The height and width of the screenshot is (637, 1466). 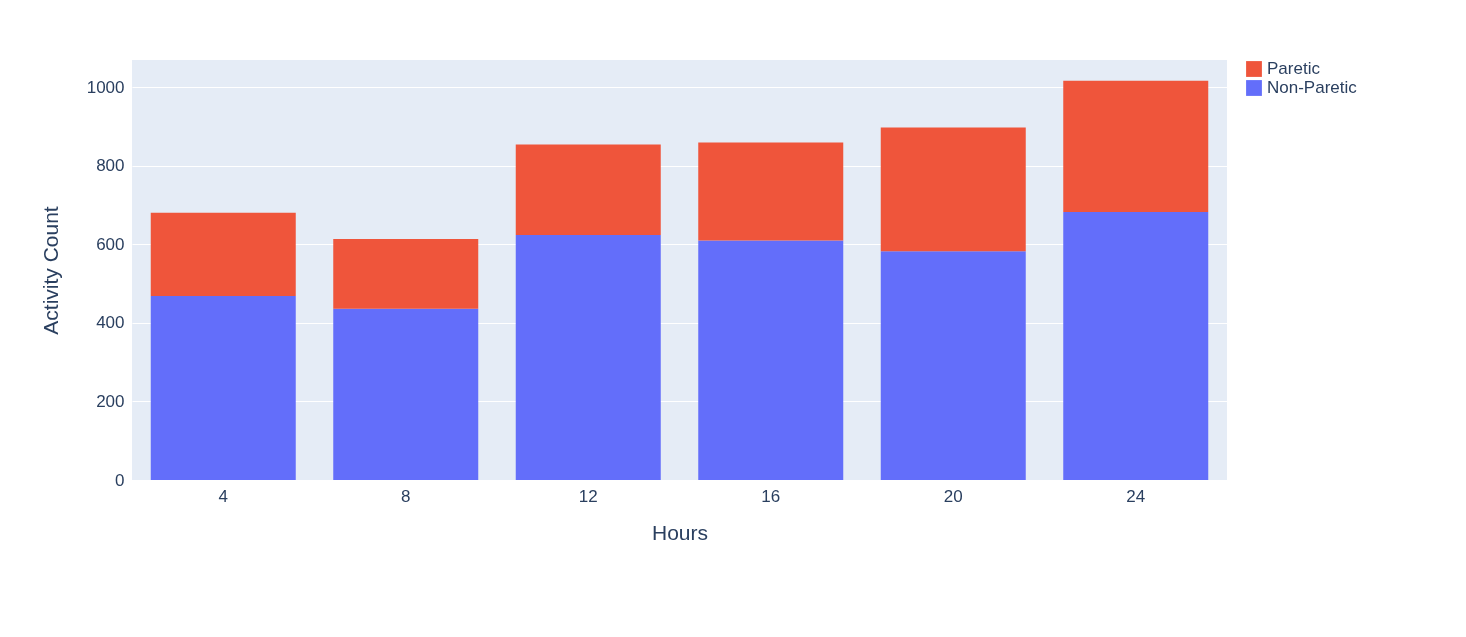 I want to click on x-tick-label: 16, so click(x=771, y=496).